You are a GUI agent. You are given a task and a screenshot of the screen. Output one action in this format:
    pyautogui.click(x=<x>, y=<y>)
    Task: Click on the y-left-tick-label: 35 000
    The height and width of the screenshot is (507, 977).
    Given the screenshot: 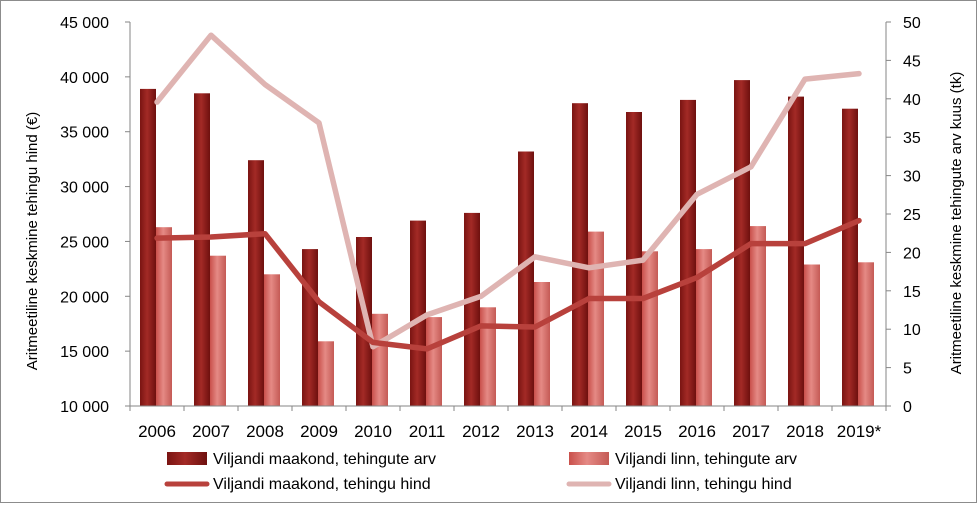 What is the action you would take?
    pyautogui.click(x=84, y=133)
    